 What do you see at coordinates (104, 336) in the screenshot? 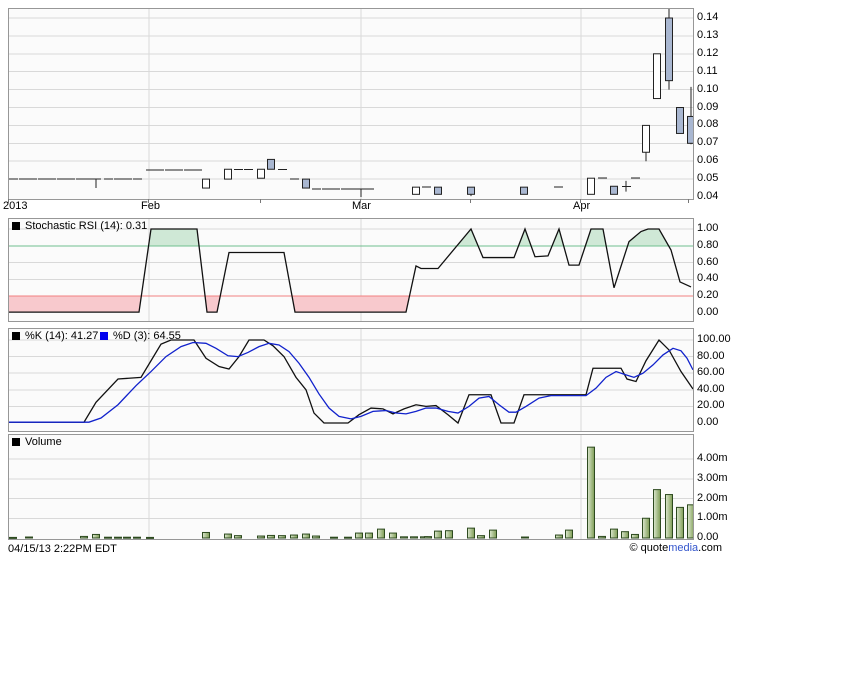
I see `legend-swatch-blue` at bounding box center [104, 336].